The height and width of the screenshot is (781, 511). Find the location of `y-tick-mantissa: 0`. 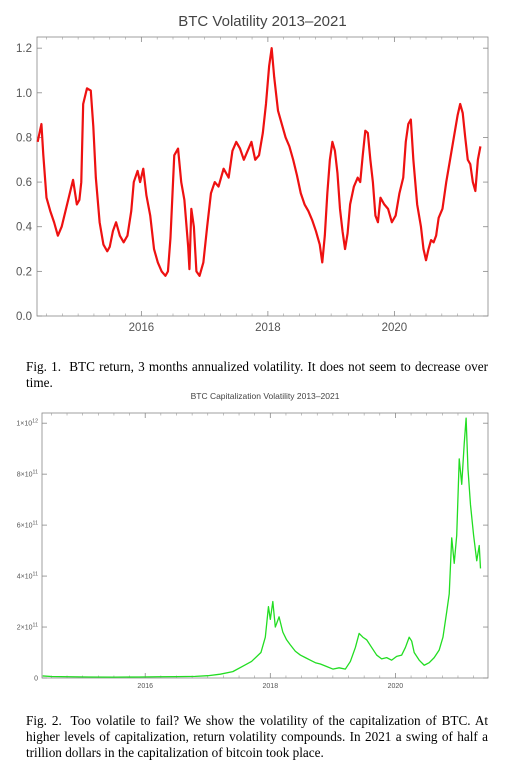

y-tick-mantissa: 0 is located at coordinates (36, 678).